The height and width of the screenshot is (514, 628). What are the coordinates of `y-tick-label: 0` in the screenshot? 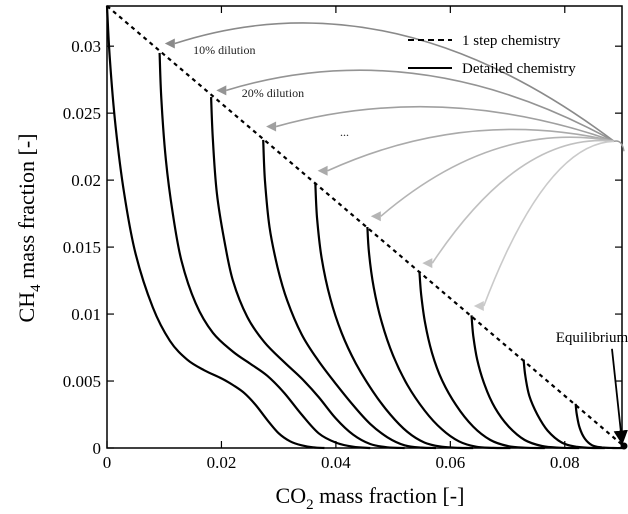 It's located at (97, 448).